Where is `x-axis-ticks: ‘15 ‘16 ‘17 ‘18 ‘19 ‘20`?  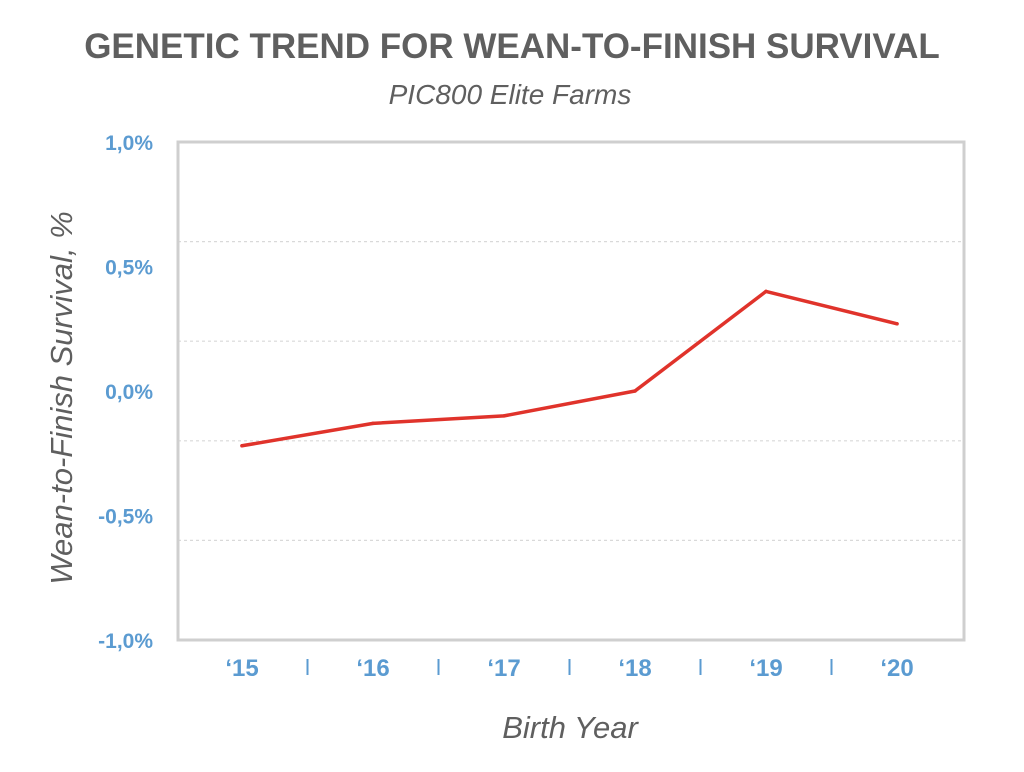 x-axis-ticks: ‘15 ‘16 ‘17 ‘18 ‘19 ‘20 is located at coordinates (569, 668).